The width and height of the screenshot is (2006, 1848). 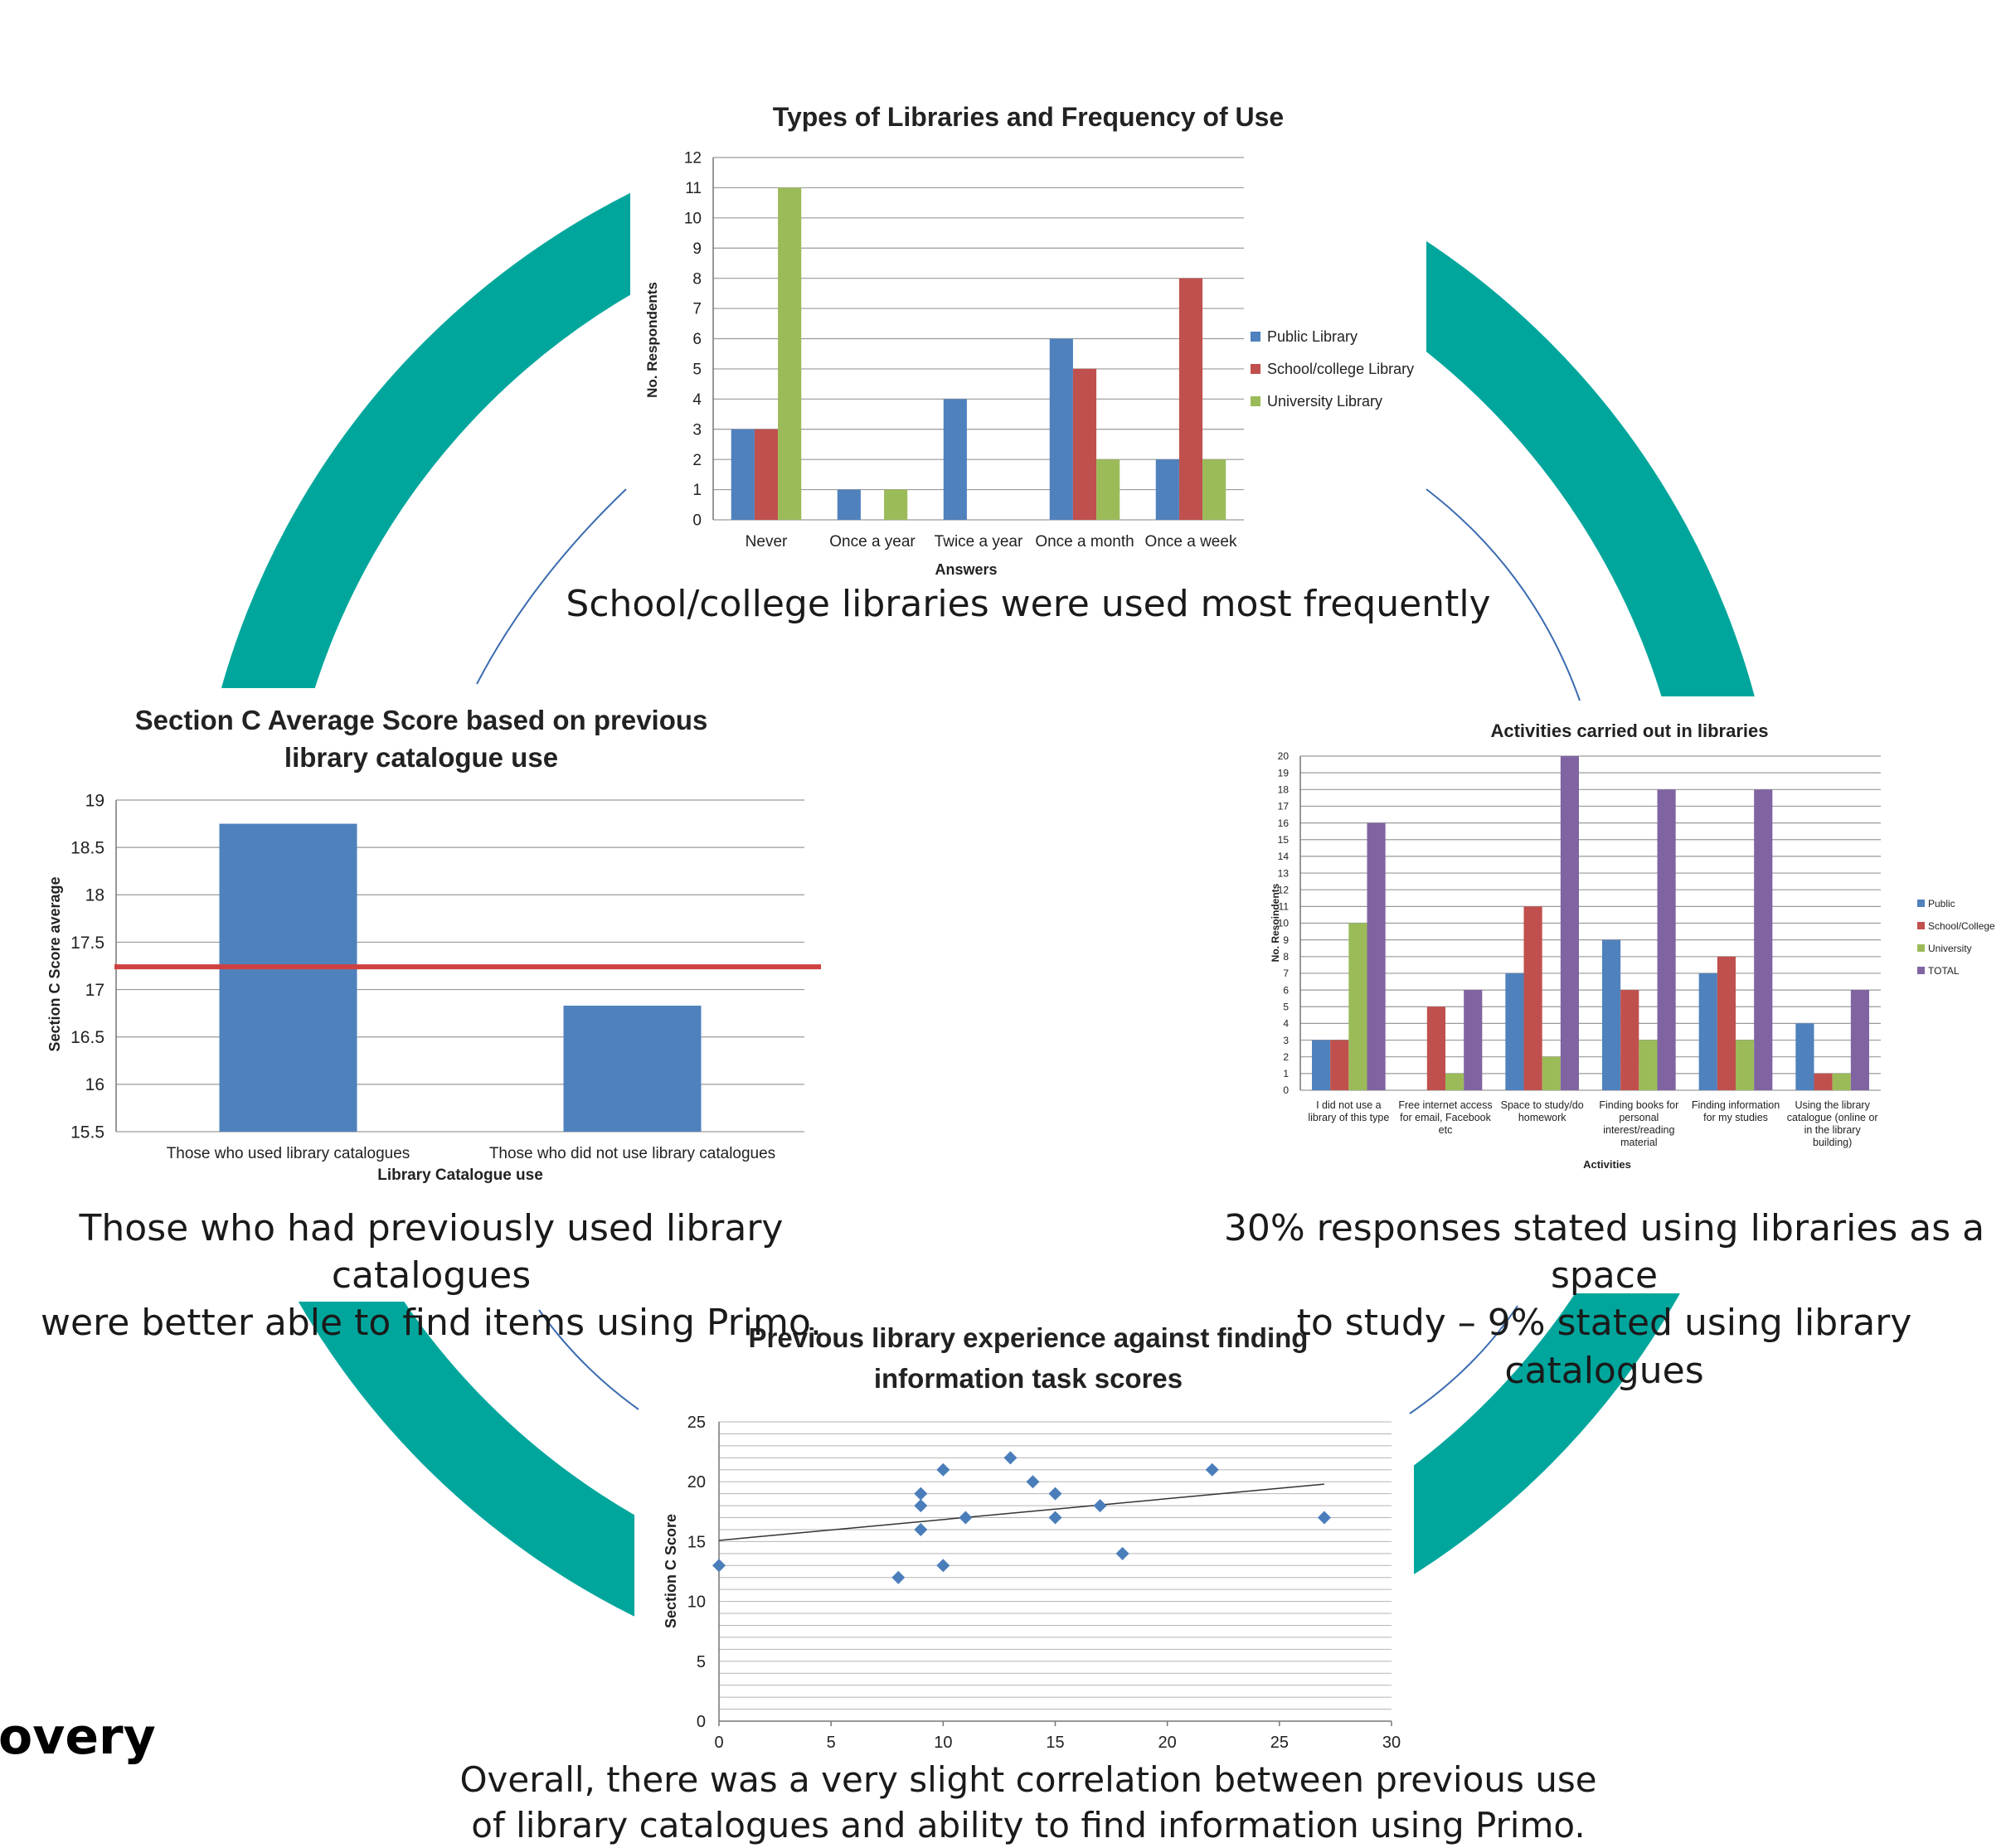 I want to click on x-tick-label: Finding books for, so click(x=1638, y=1105).